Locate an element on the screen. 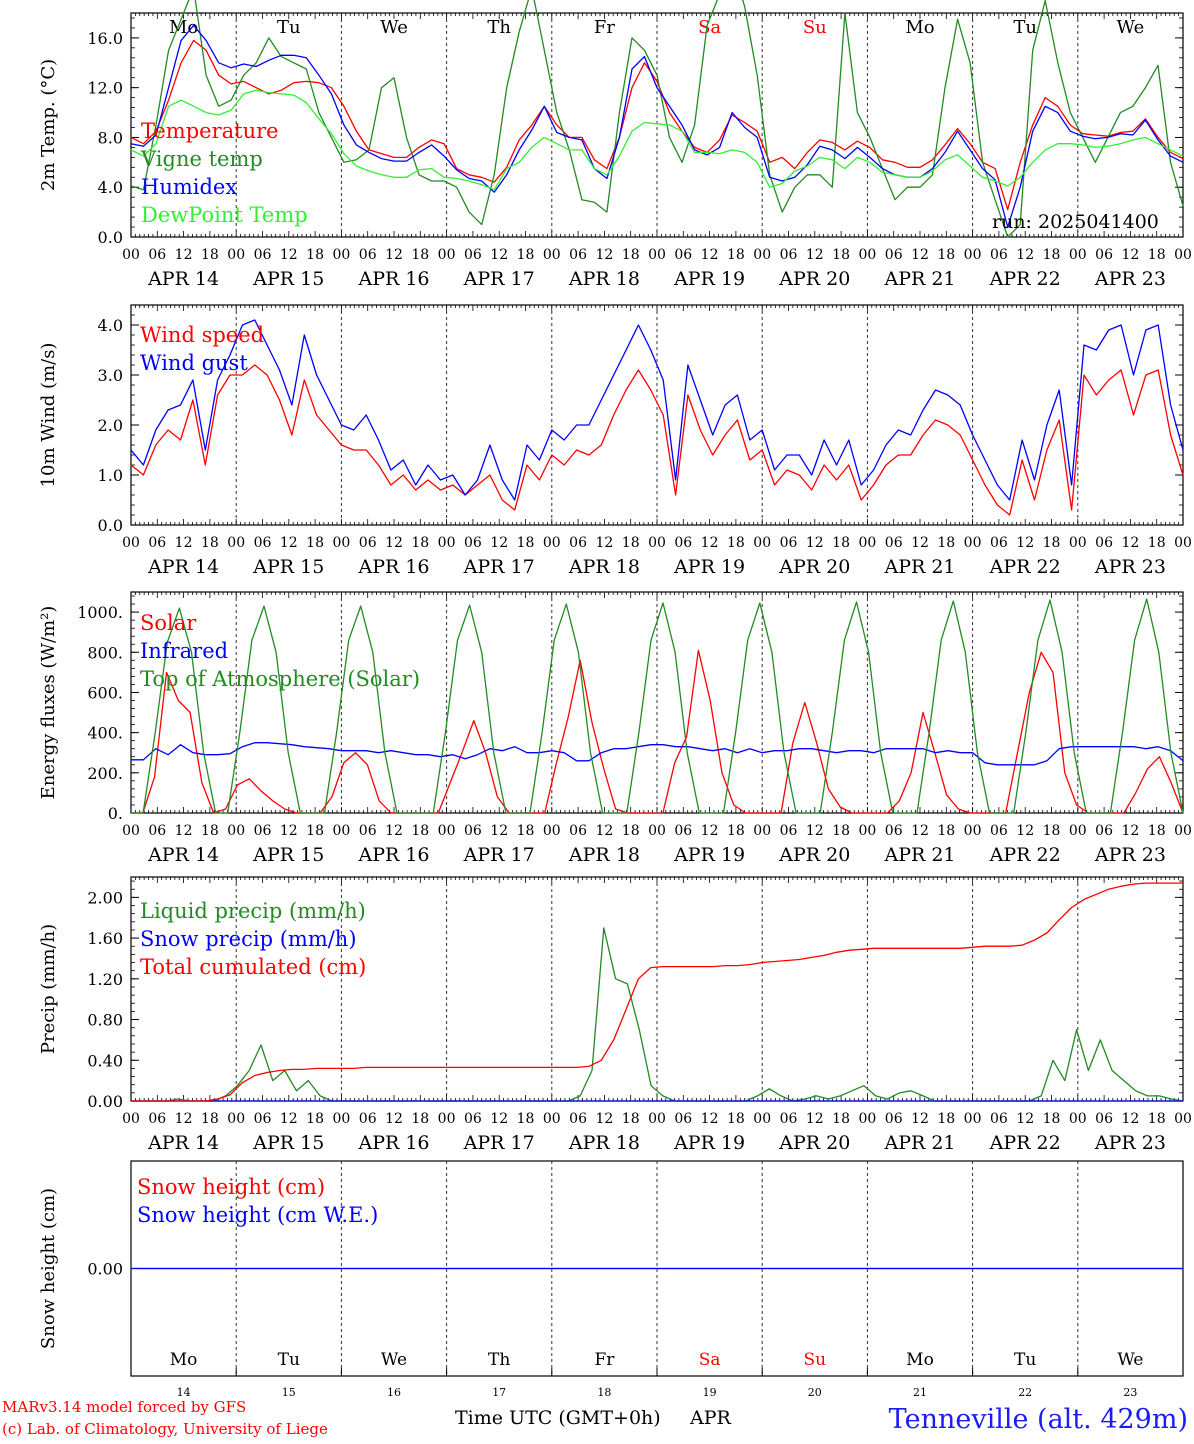  x-day-label: APR 18 is located at coordinates (604, 1143).